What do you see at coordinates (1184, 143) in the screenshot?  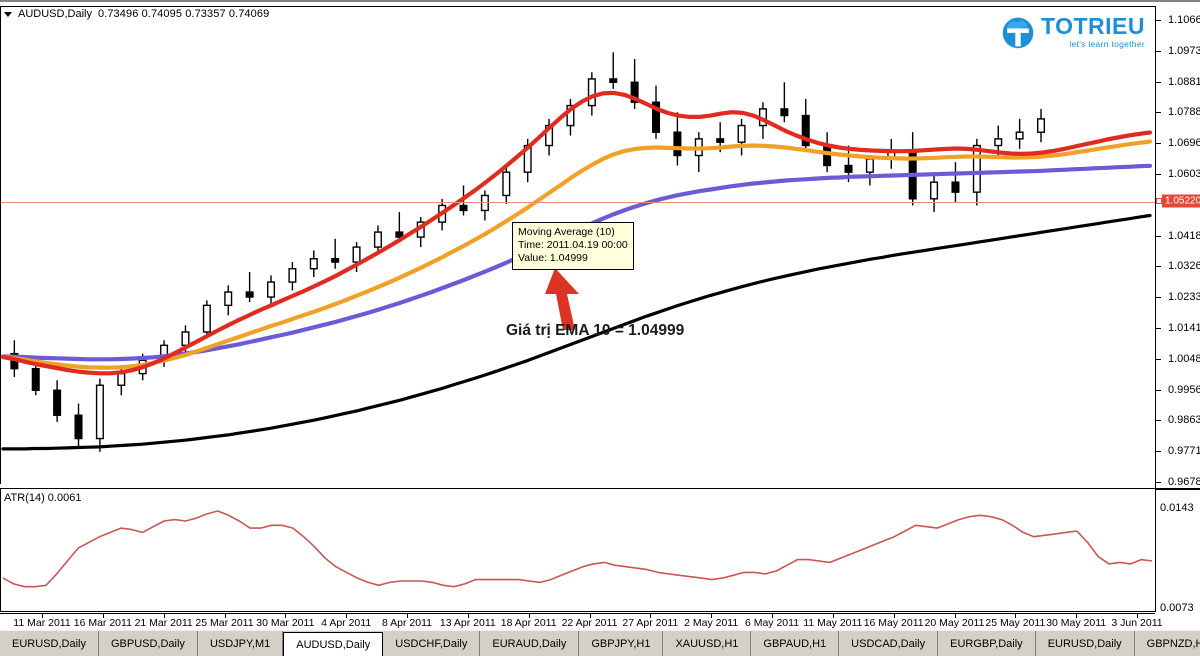 I see `price-axis-label: 1.06960` at bounding box center [1184, 143].